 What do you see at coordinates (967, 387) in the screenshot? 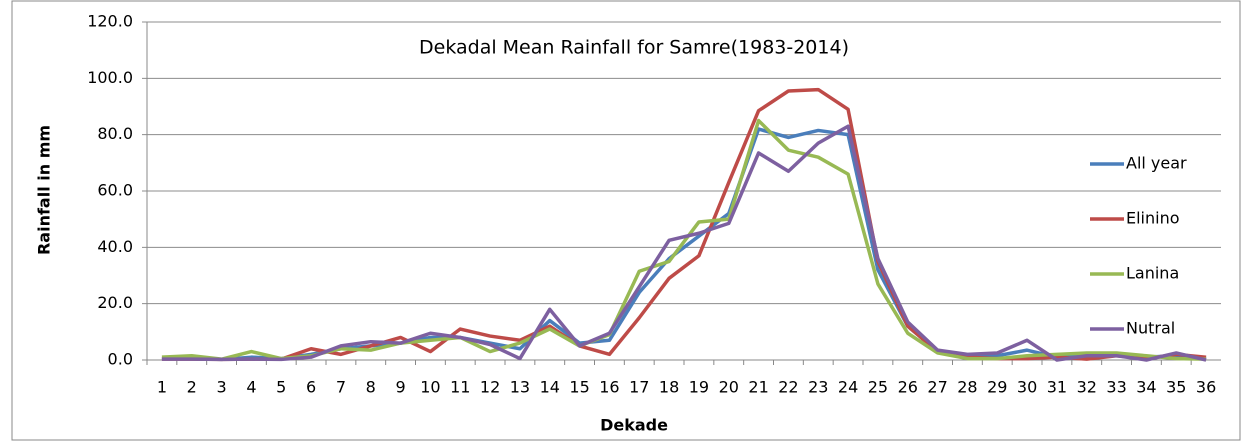
I see `x-tick-label: 28` at bounding box center [967, 387].